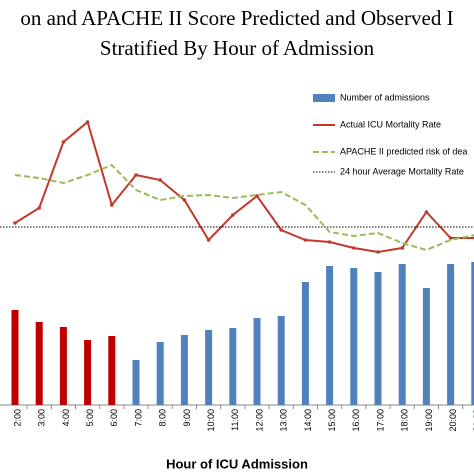  What do you see at coordinates (356, 420) in the screenshot?
I see `x-tick-label: 16:00` at bounding box center [356, 420].